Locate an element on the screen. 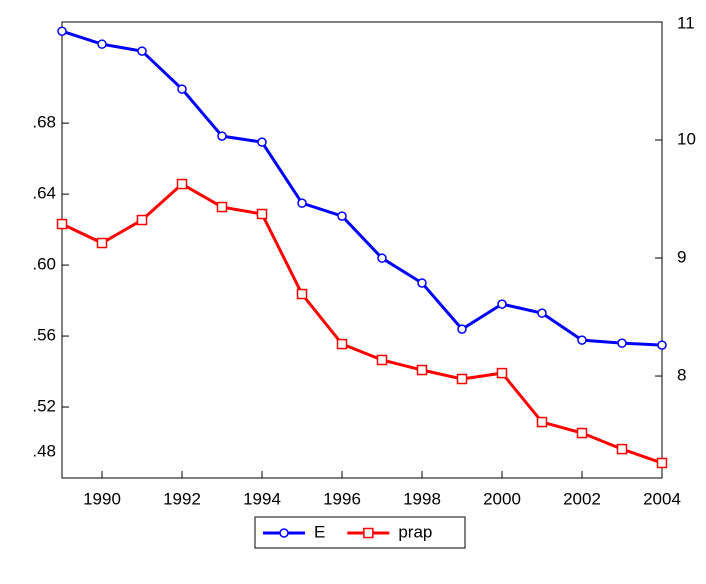 The height and width of the screenshot is (584, 706). y-tick-label: .68 is located at coordinates (44, 122).